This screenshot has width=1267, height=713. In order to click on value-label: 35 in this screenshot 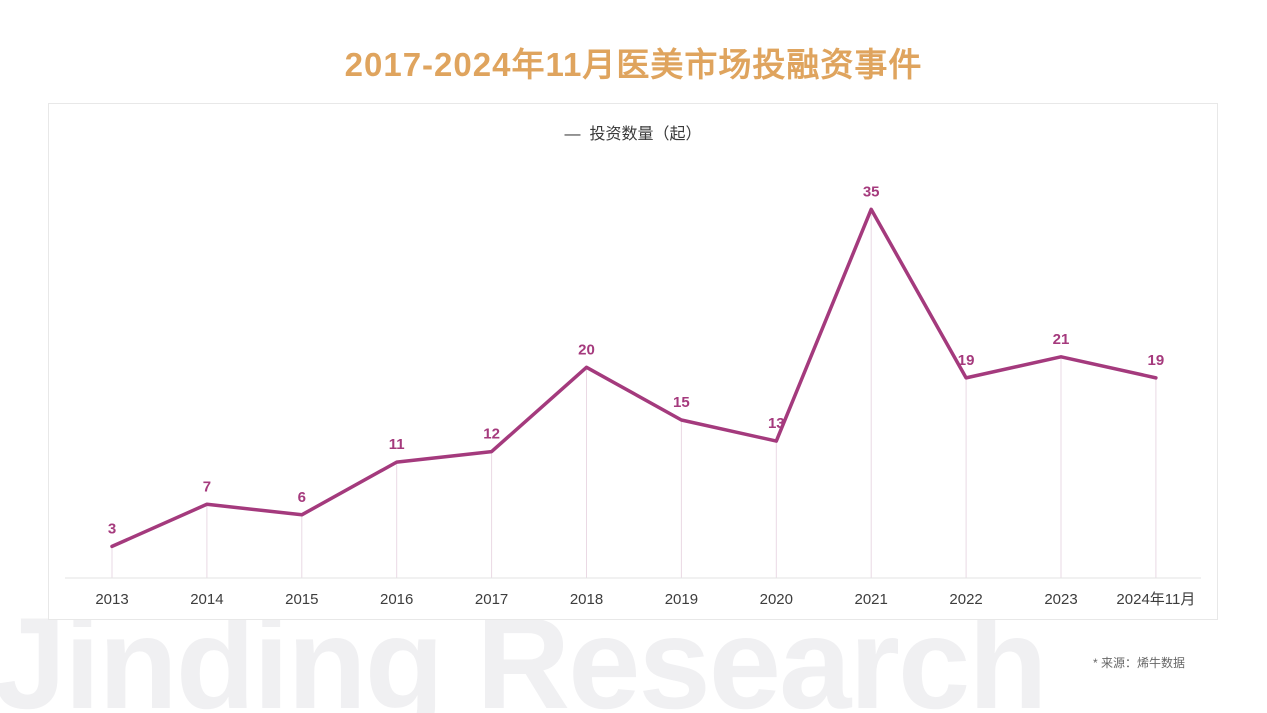, I will do `click(871, 191)`.